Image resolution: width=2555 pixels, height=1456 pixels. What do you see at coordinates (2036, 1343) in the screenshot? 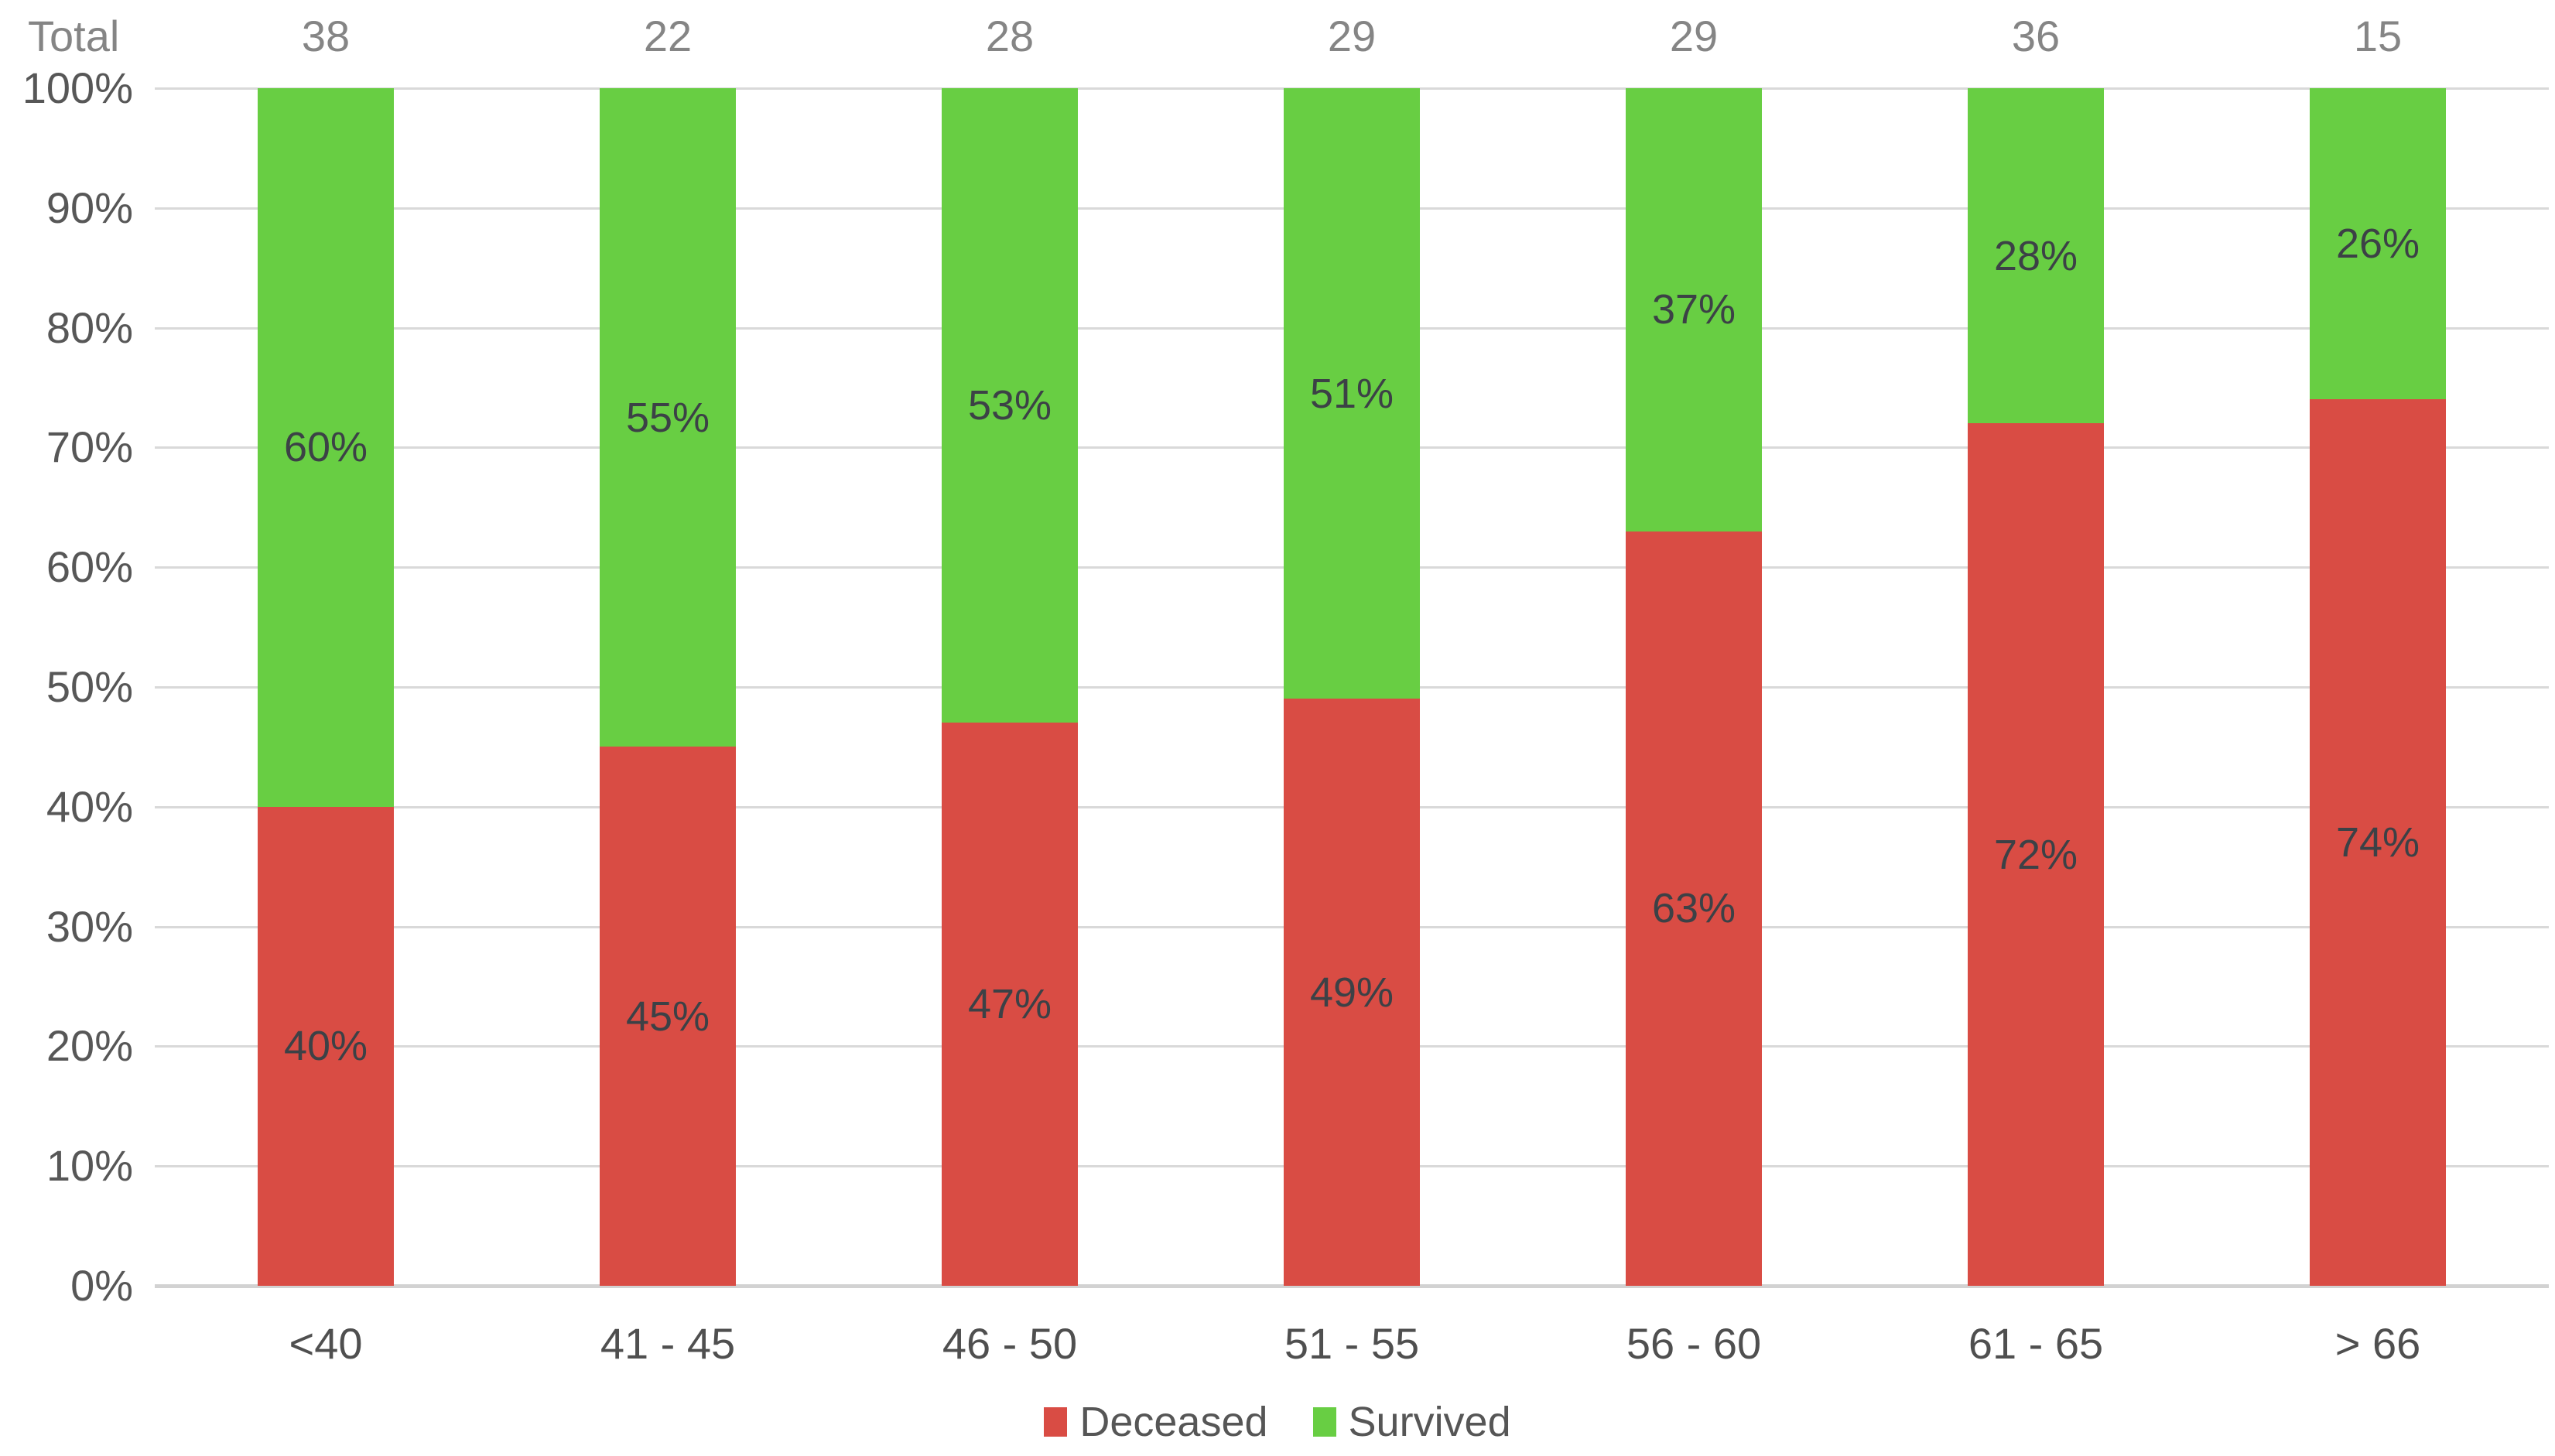
I see `x-axis-label-61 - 65: 61 - 65` at bounding box center [2036, 1343].